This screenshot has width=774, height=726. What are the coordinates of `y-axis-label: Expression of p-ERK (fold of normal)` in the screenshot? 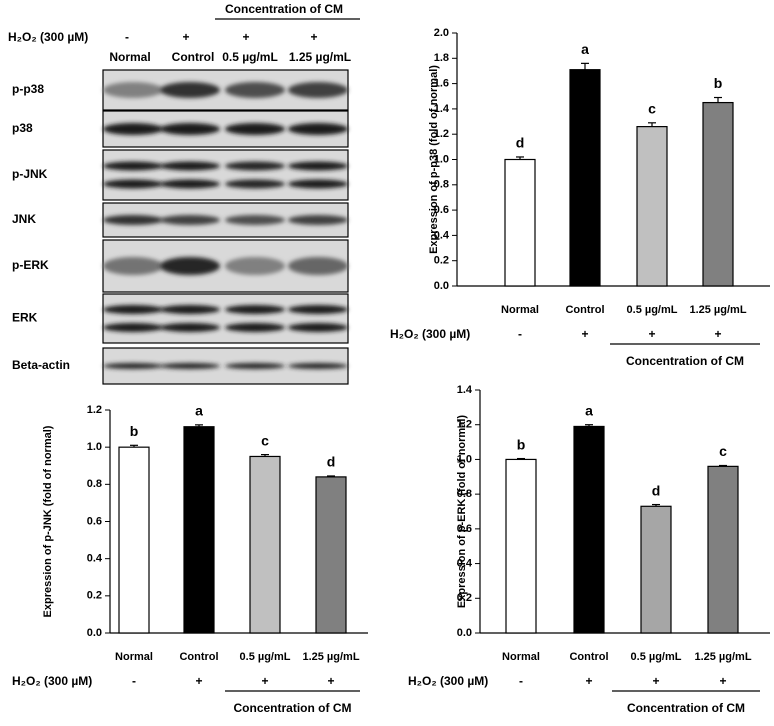 It's located at (462, 511).